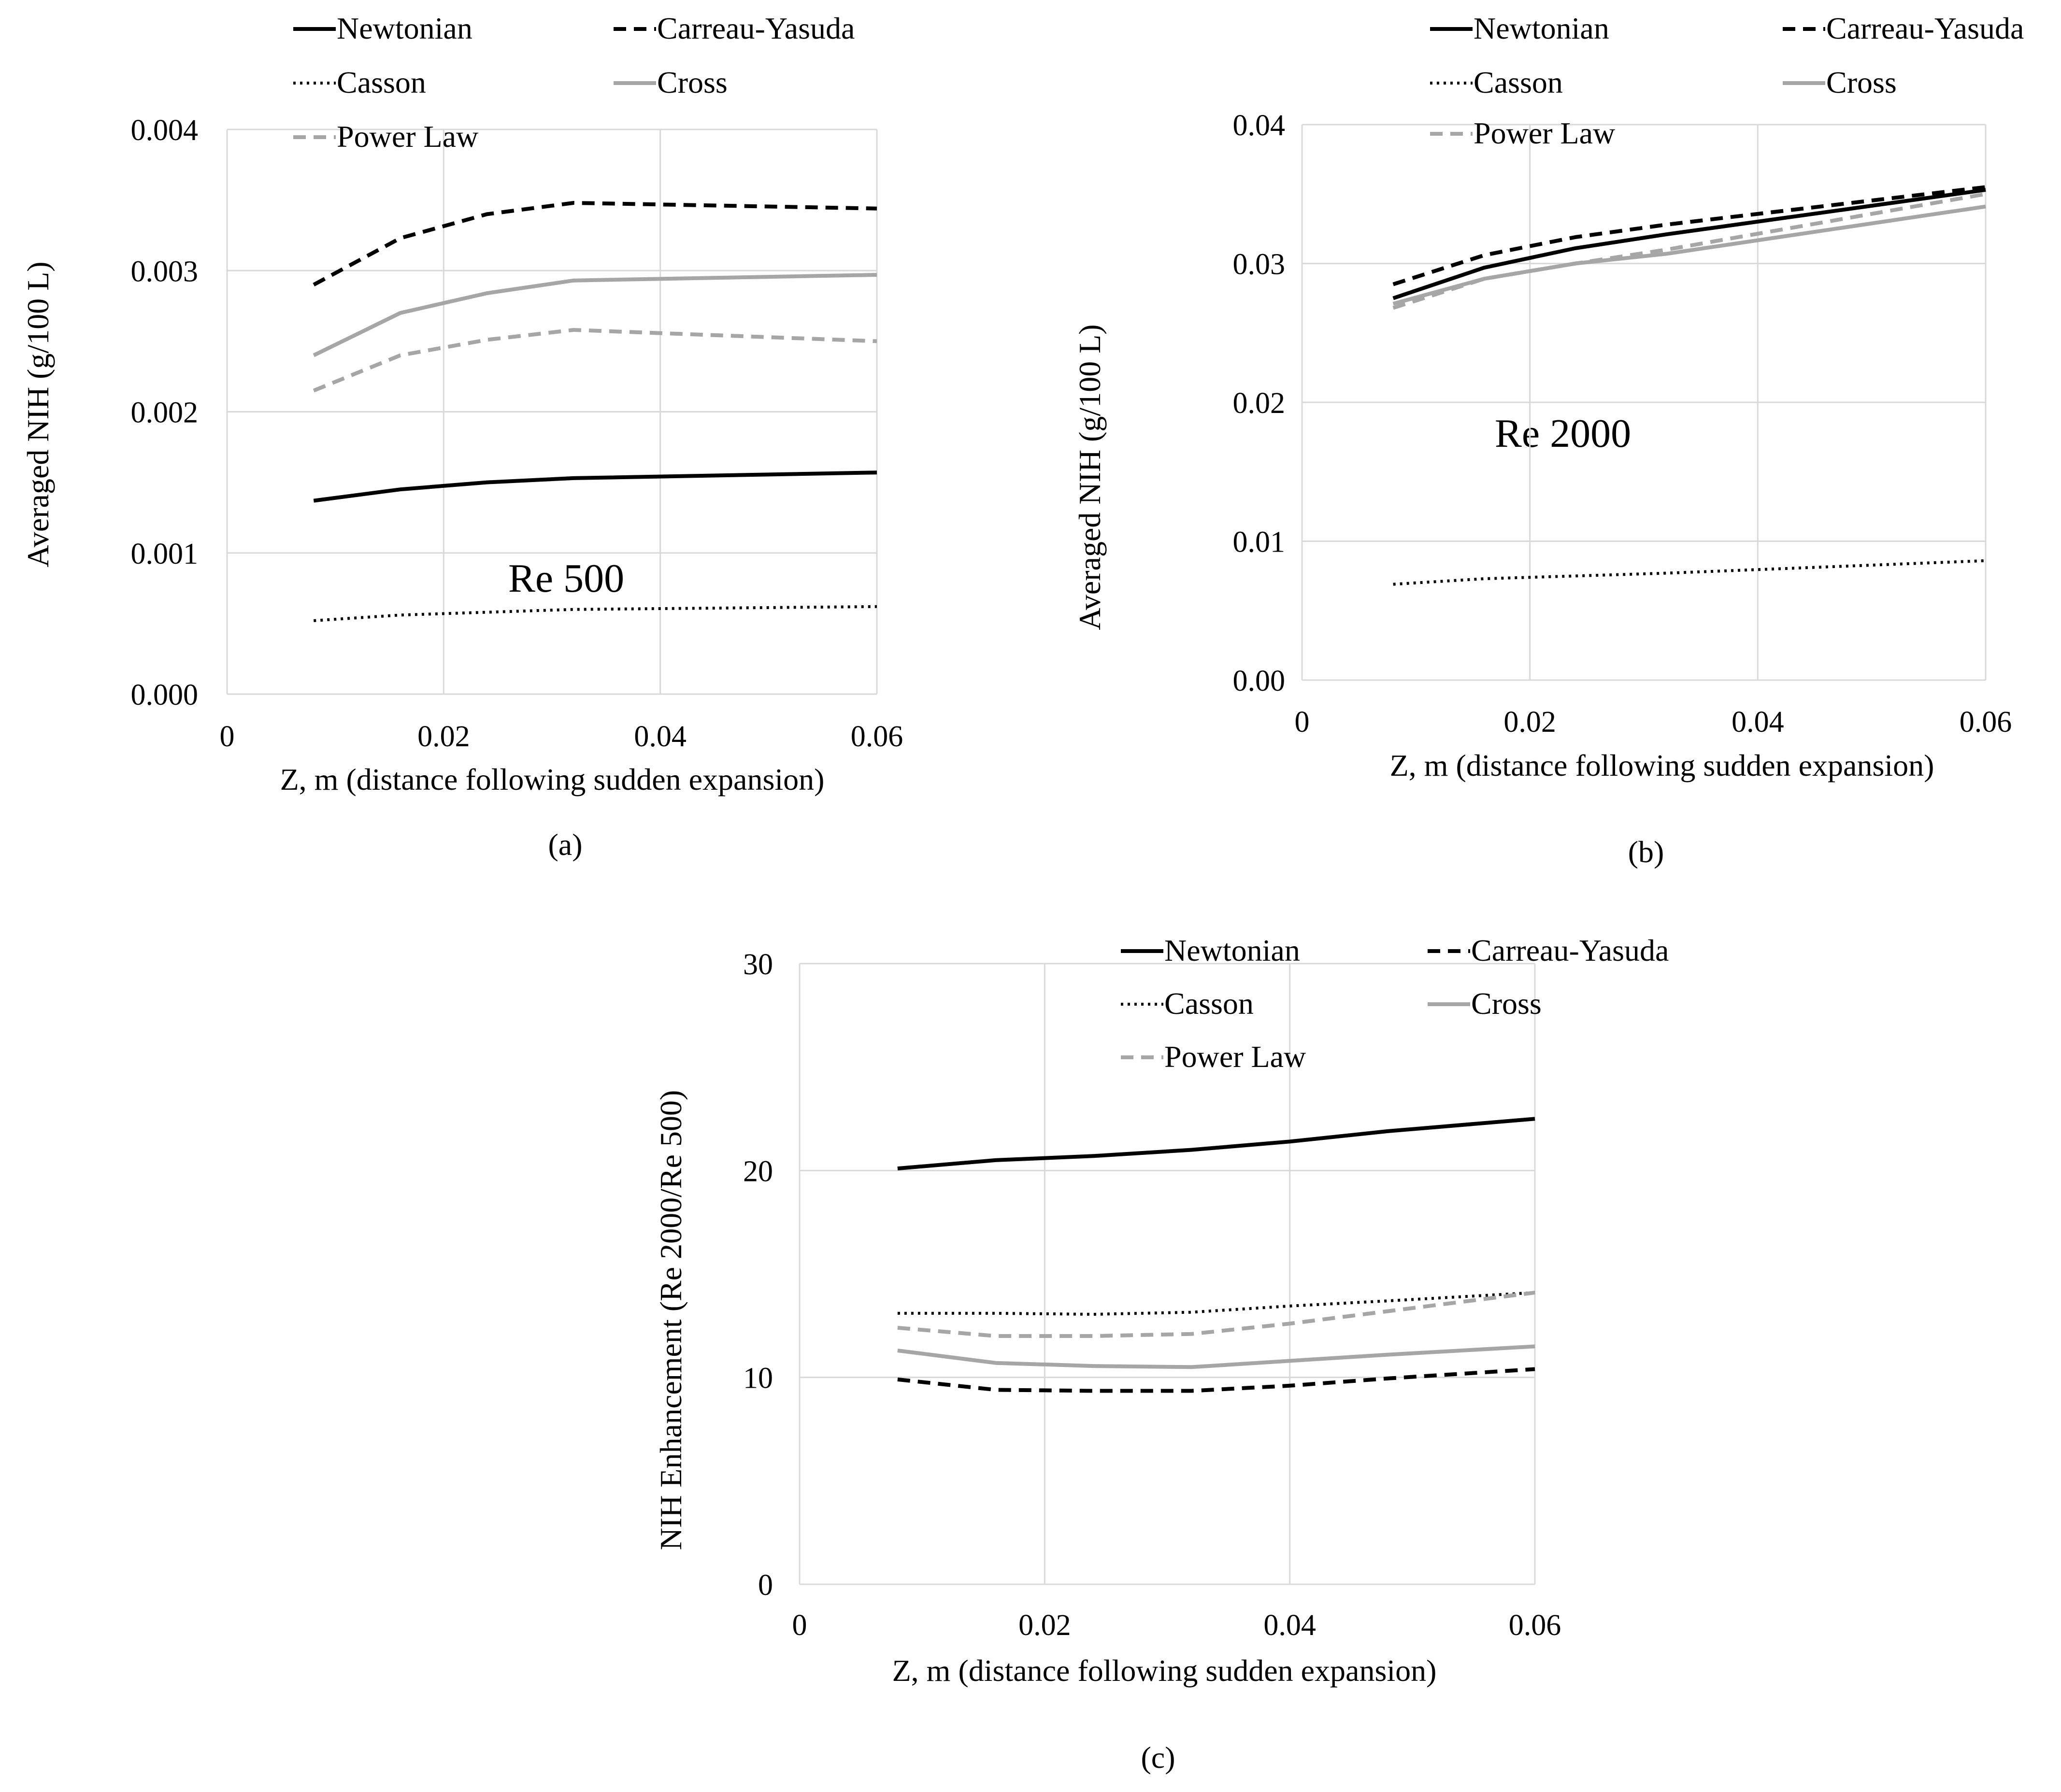 This screenshot has height=1792, width=2061. I want to click on panel-b-xtick-label: 0.06, so click(1986, 722).